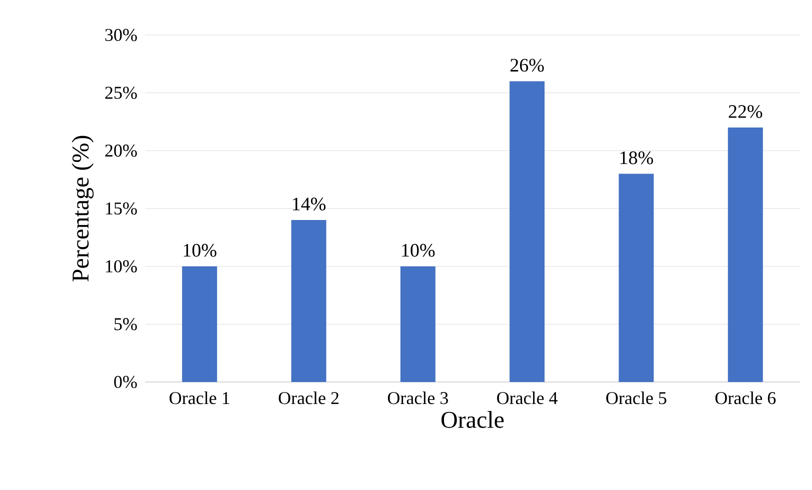  Describe the element at coordinates (473, 419) in the screenshot. I see `x-axis-title: Oracle` at that location.